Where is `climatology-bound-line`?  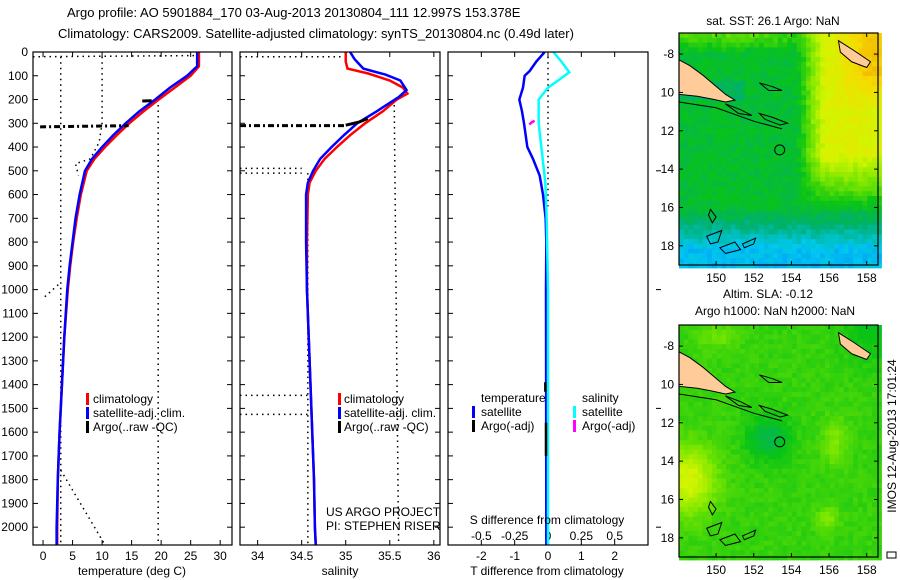 climatology-bound-line is located at coordinates (53, 289).